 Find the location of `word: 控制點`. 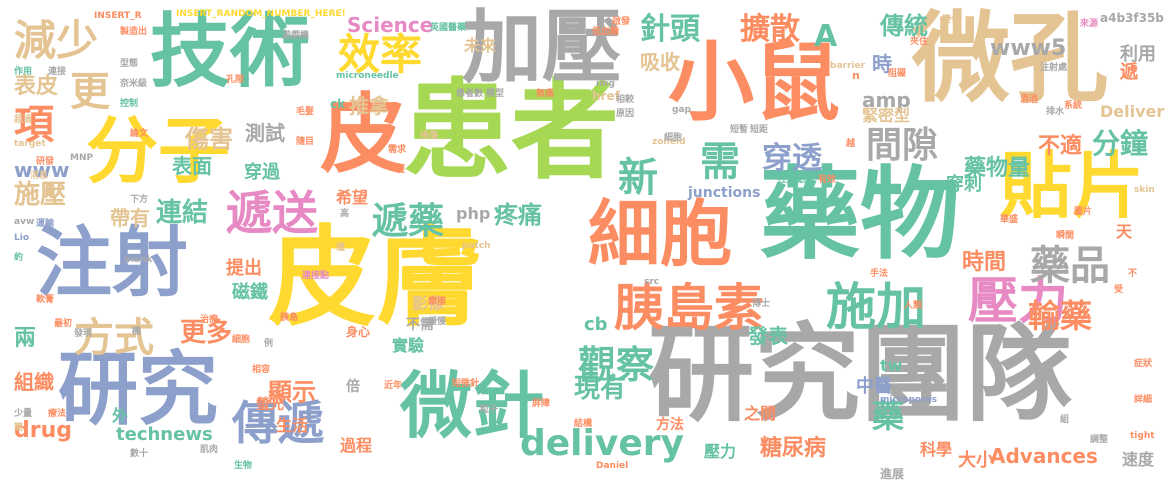

word: 控制點 is located at coordinates (792, 180).